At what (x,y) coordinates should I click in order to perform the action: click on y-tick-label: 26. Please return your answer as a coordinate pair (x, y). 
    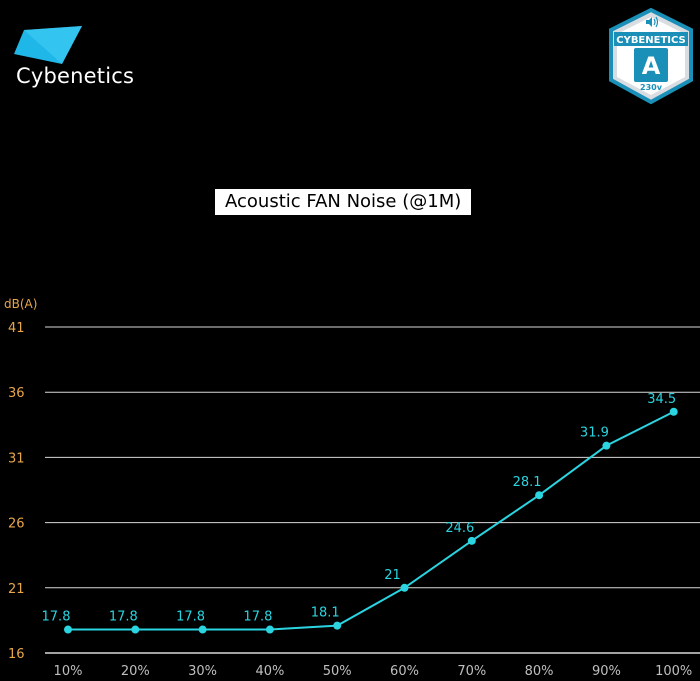
    Looking at the image, I should click on (16, 524).